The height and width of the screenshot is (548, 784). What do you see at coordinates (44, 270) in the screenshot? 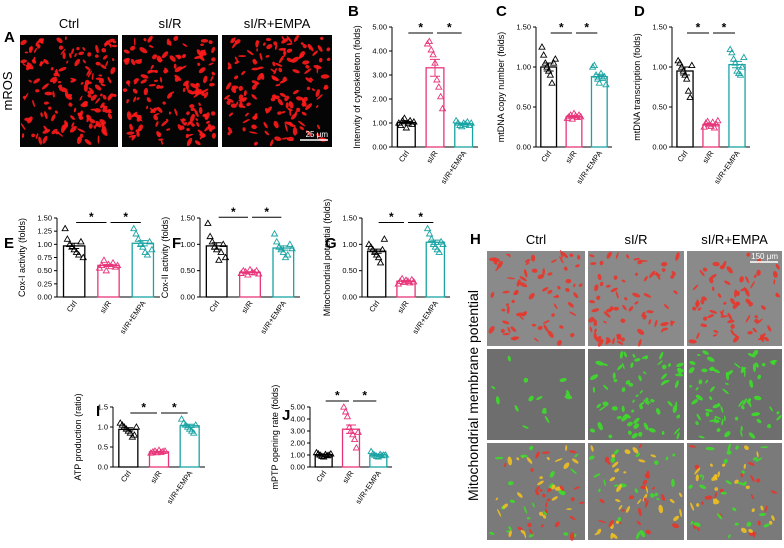
I see `y-tick-label: 0.50` at bounding box center [44, 270].